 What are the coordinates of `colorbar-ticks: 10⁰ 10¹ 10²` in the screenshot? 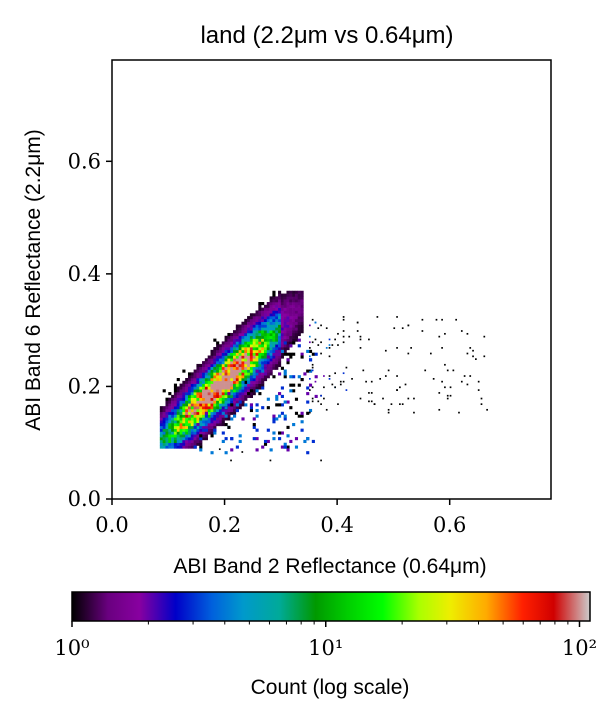 It's located at (325, 640).